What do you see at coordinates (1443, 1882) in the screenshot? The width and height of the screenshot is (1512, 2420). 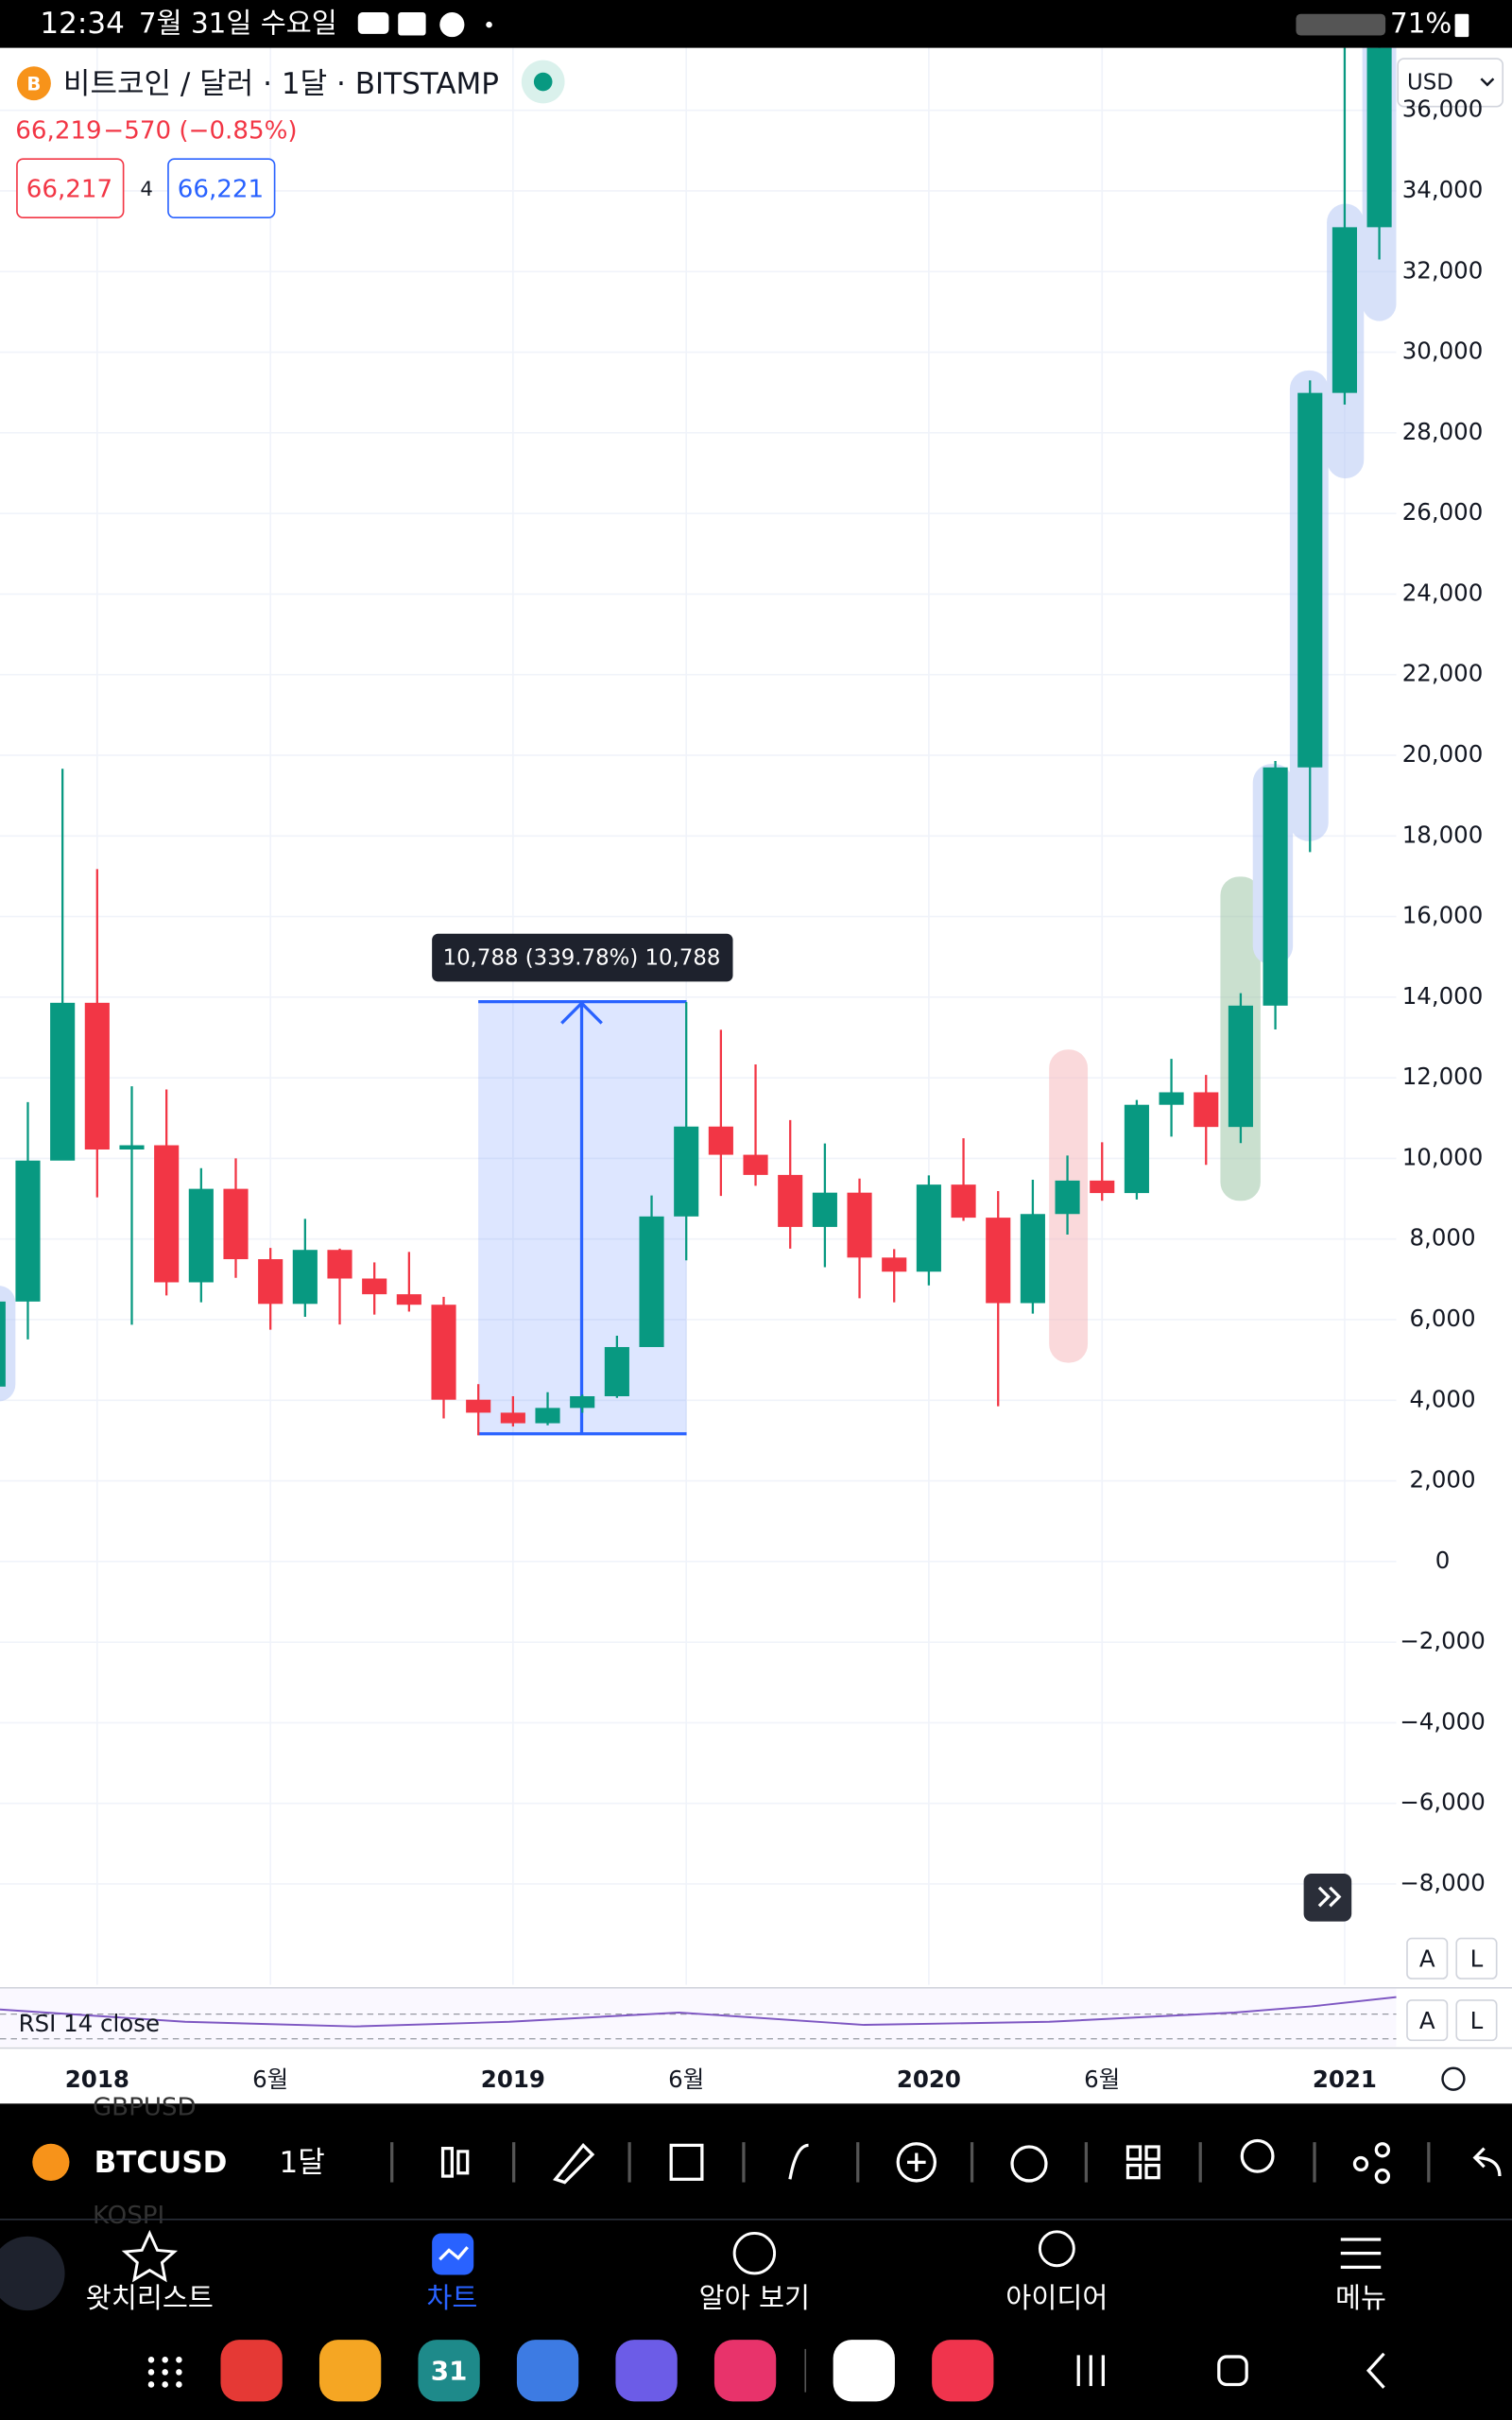 I see `y-tick-label: −8,000` at bounding box center [1443, 1882].